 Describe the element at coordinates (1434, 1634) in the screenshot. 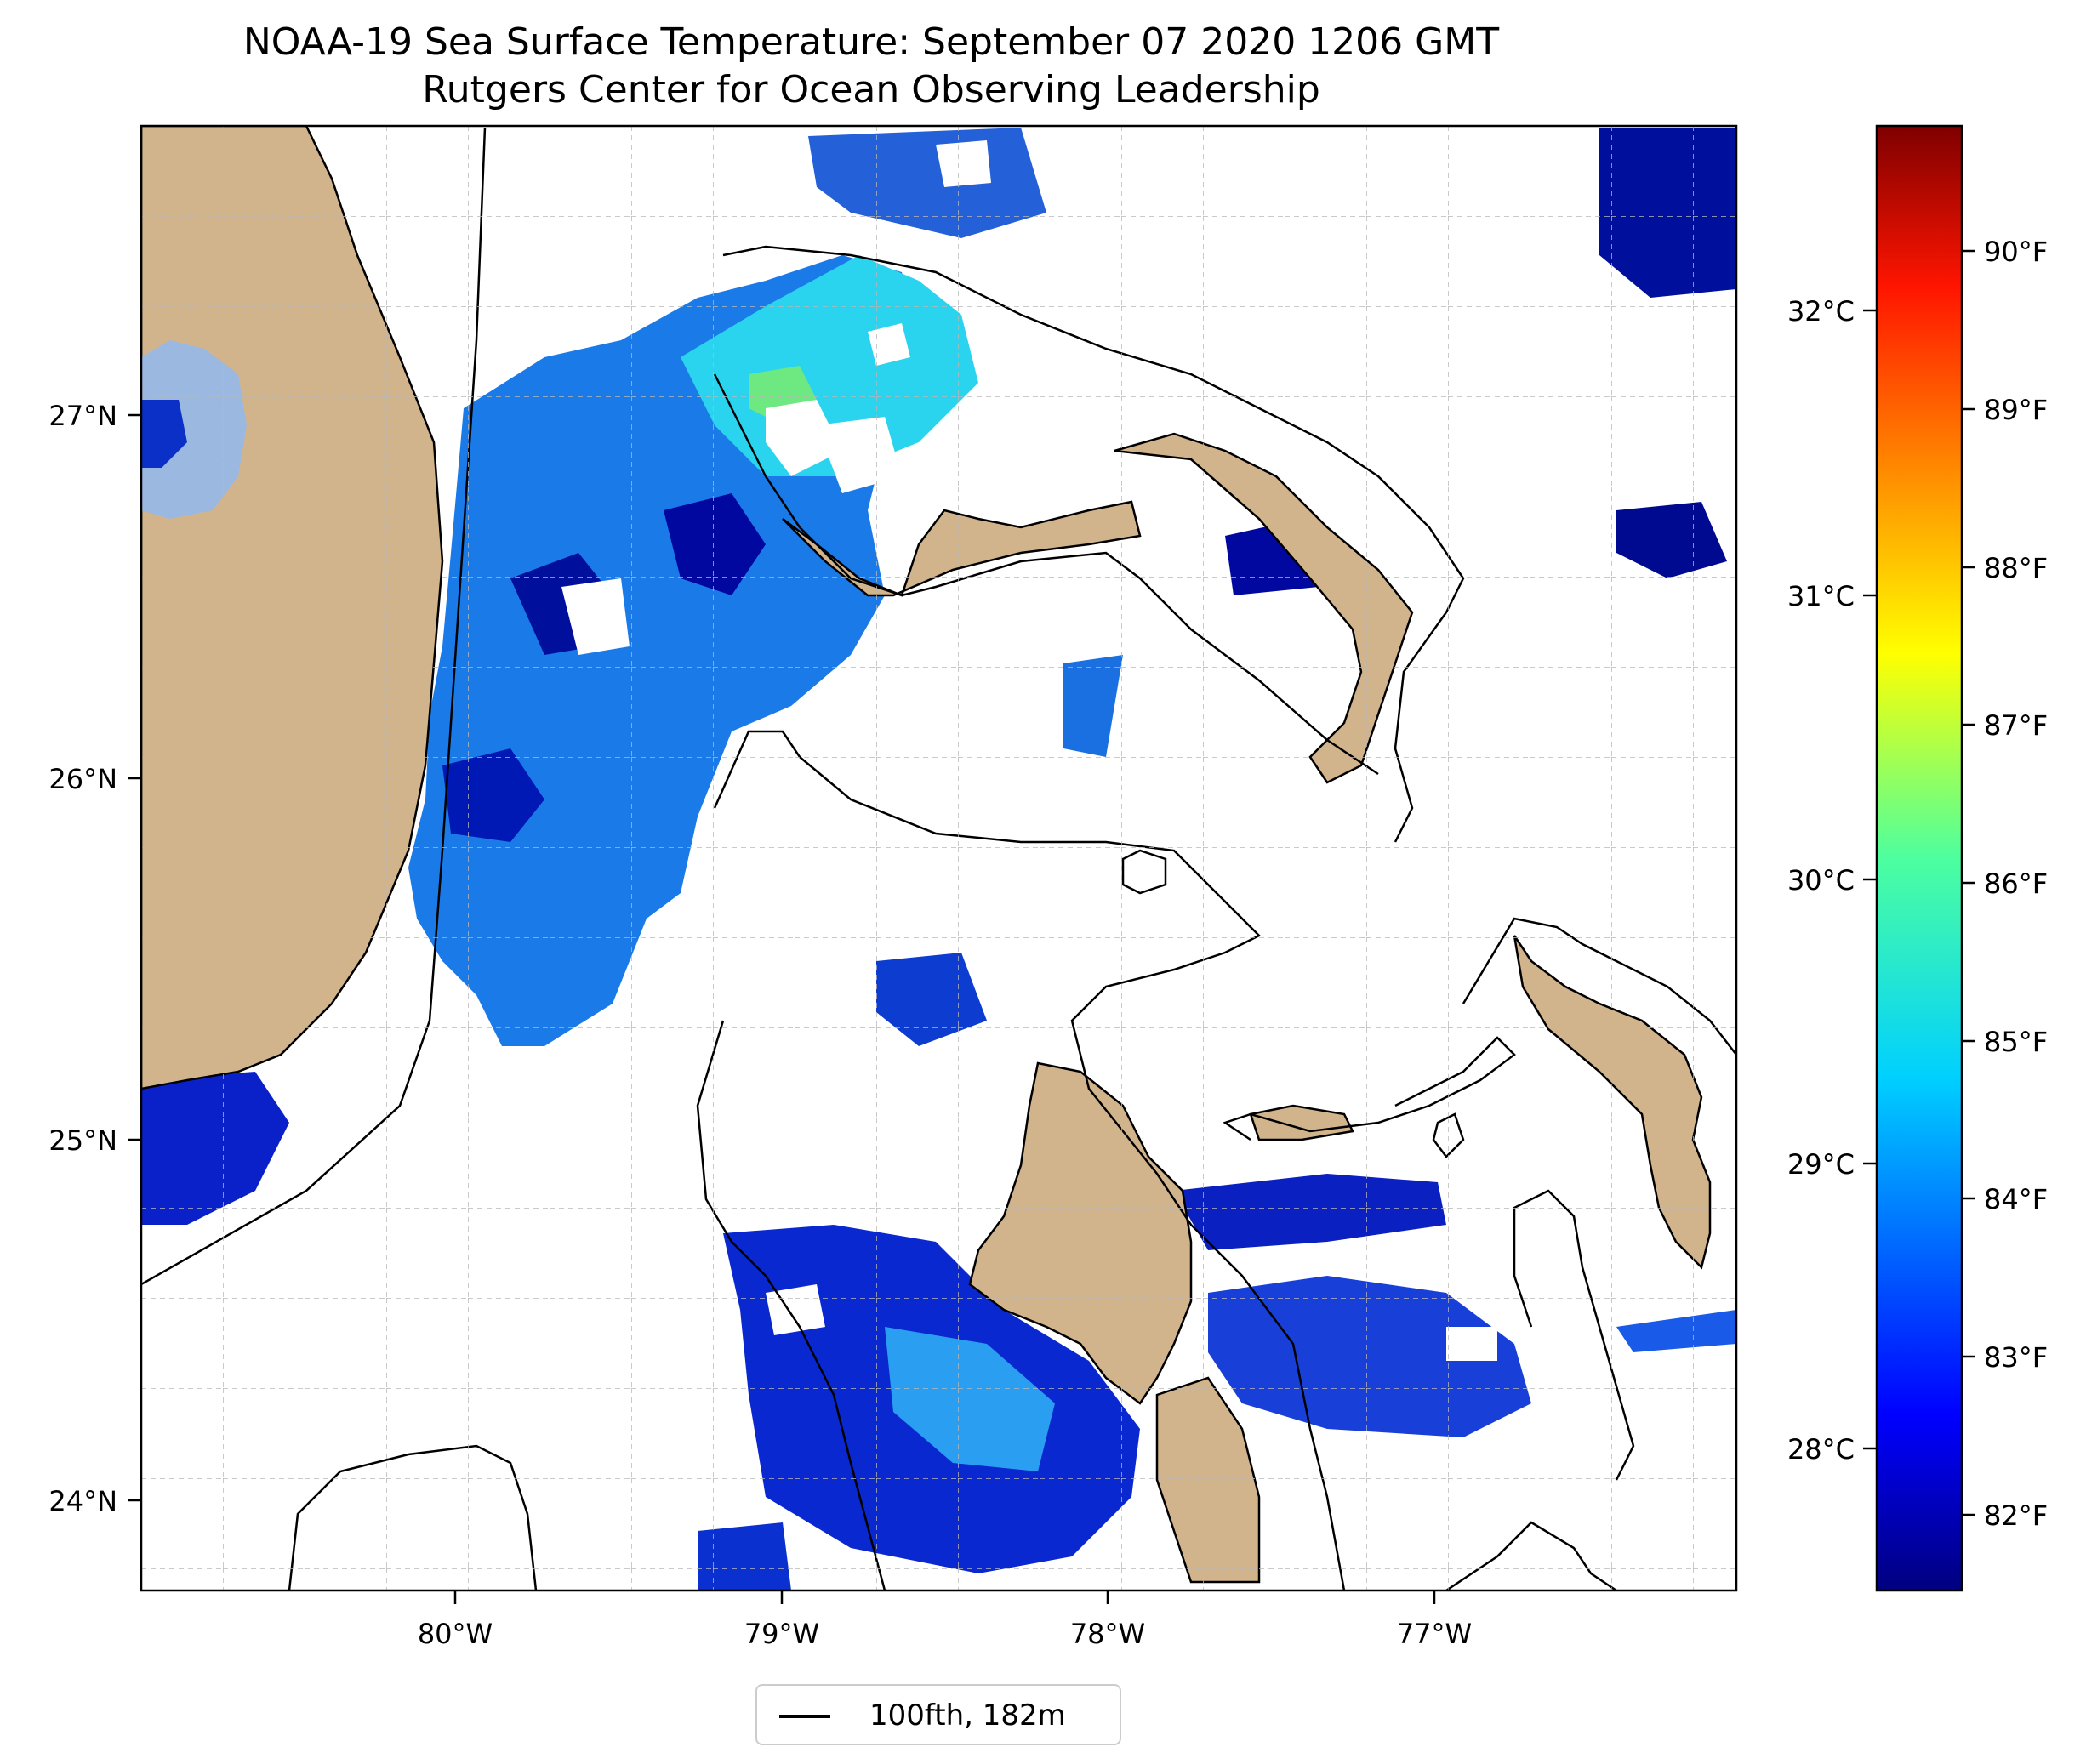

I see `lon-label-77w: 77°W` at that location.